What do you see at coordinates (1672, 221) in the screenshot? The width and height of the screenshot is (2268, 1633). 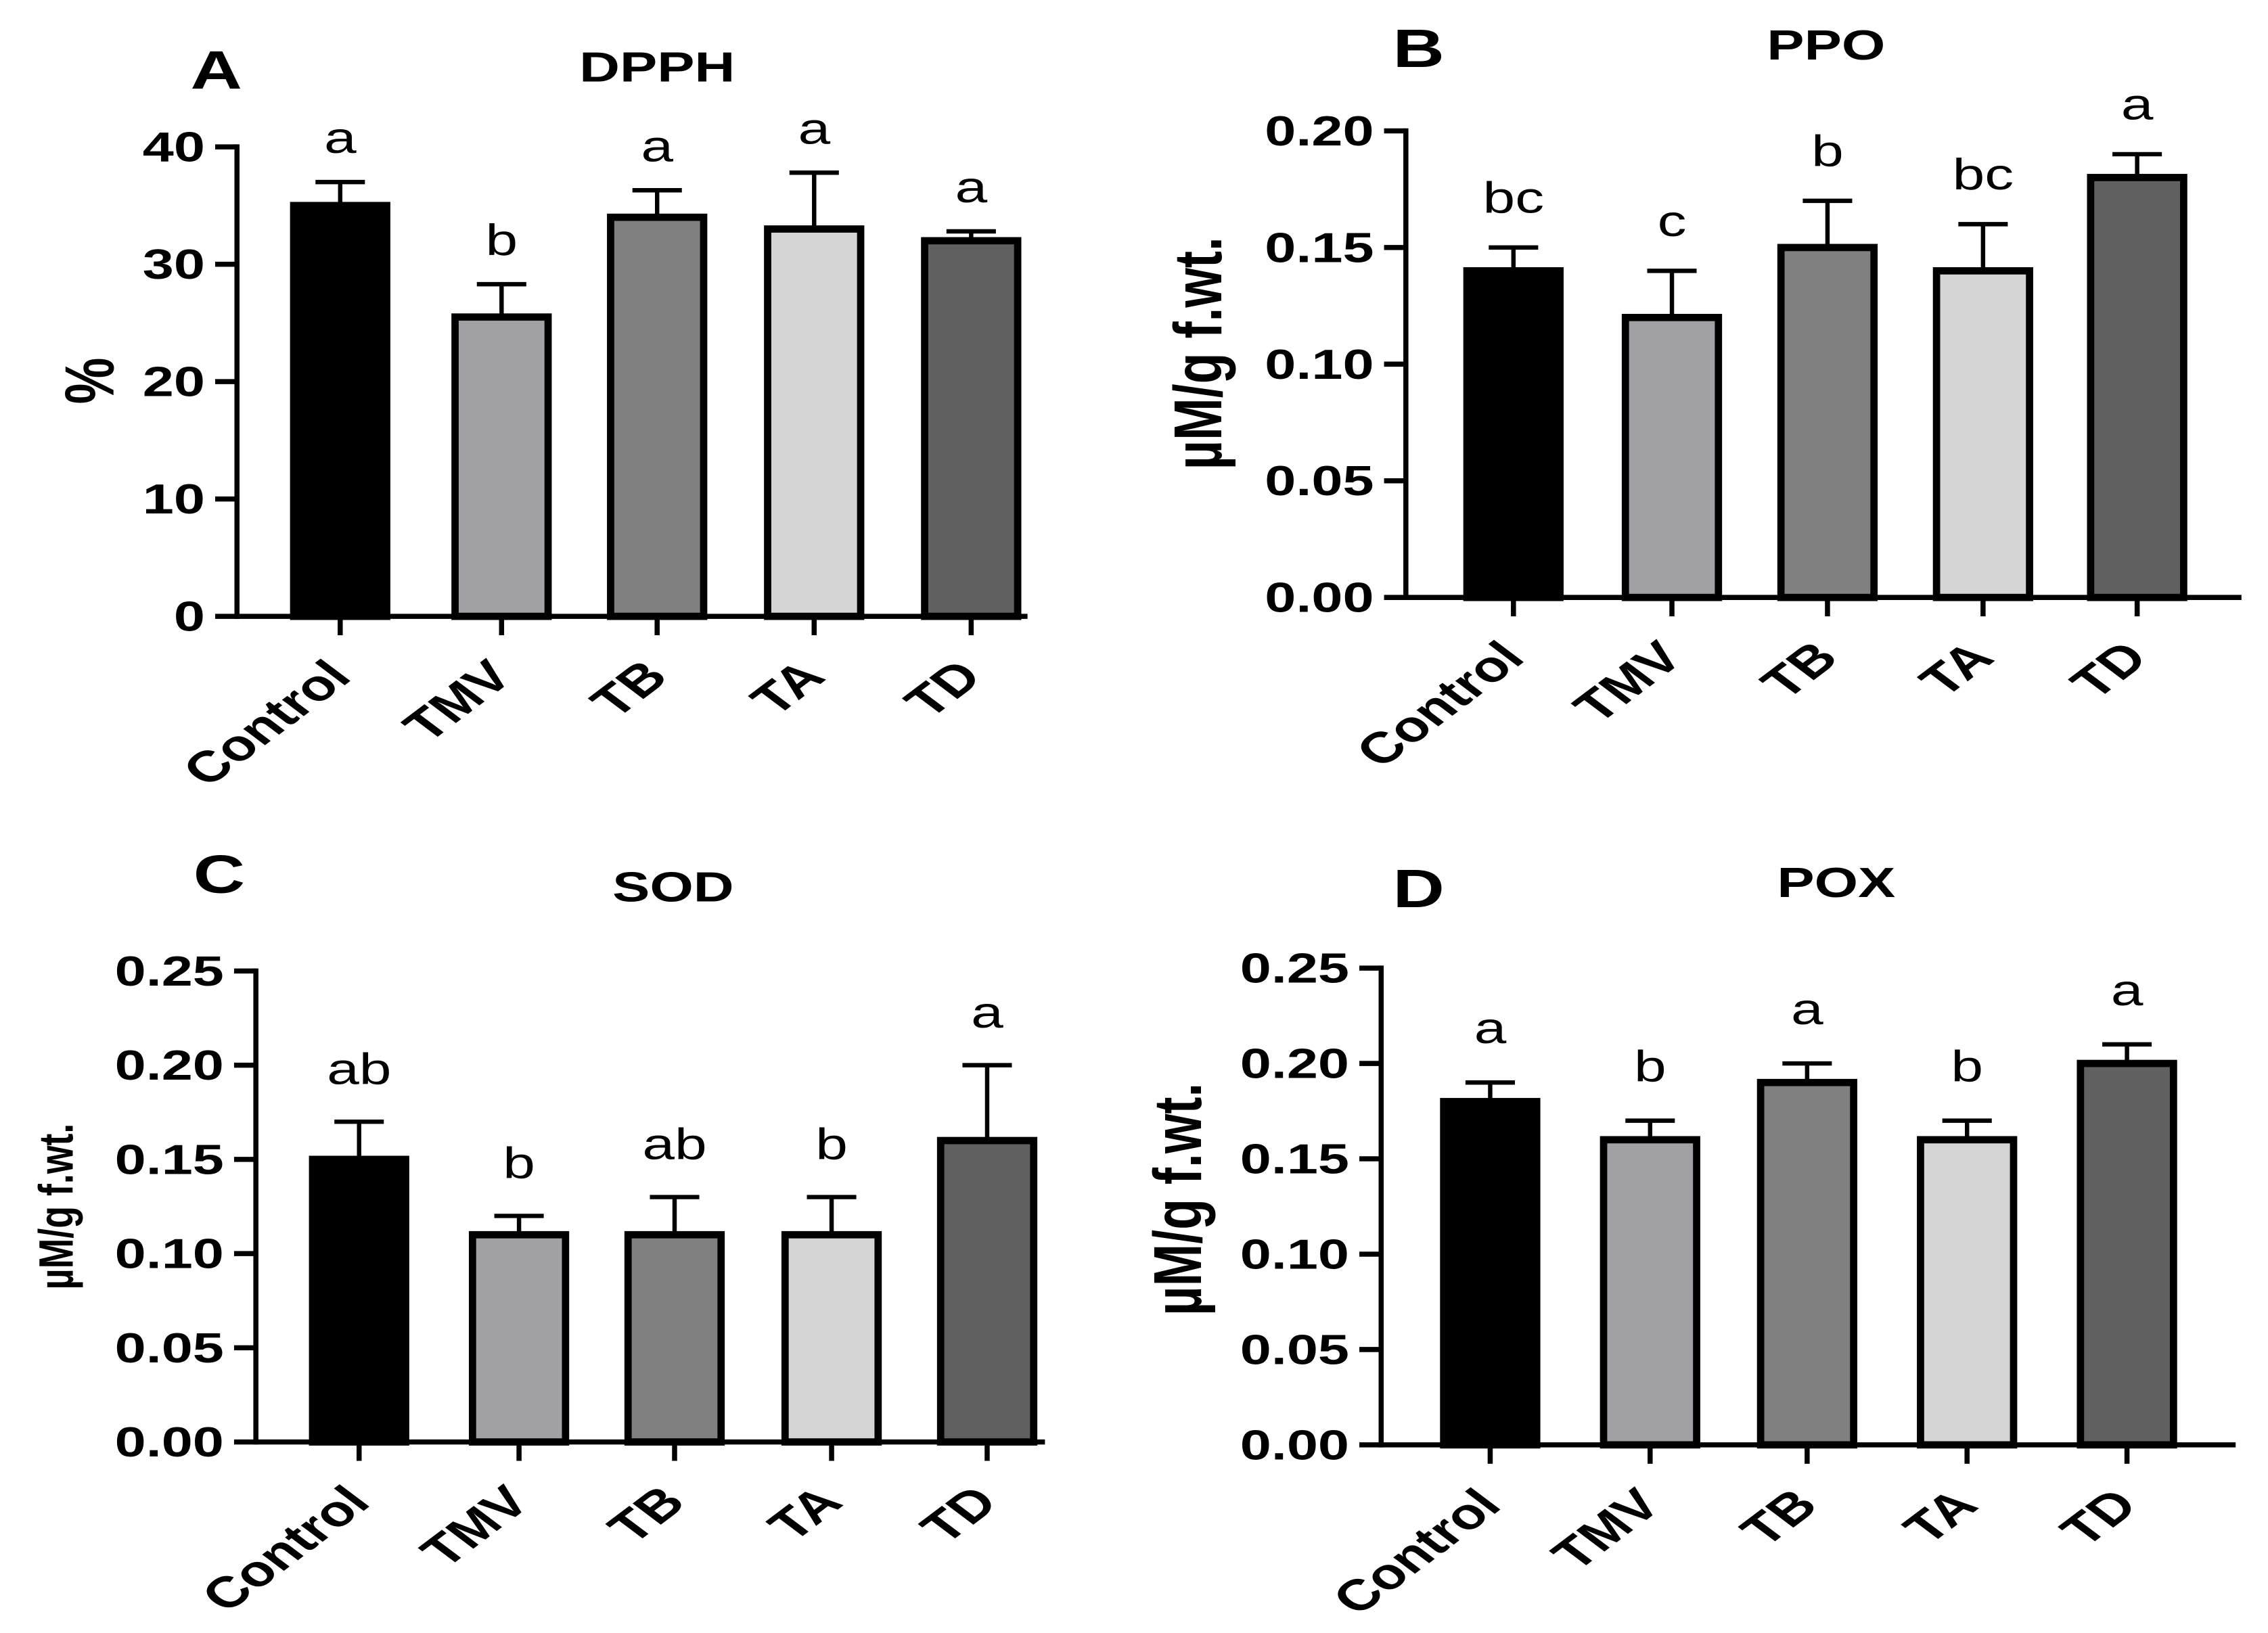 I see `significance-letter-tmv: c` at bounding box center [1672, 221].